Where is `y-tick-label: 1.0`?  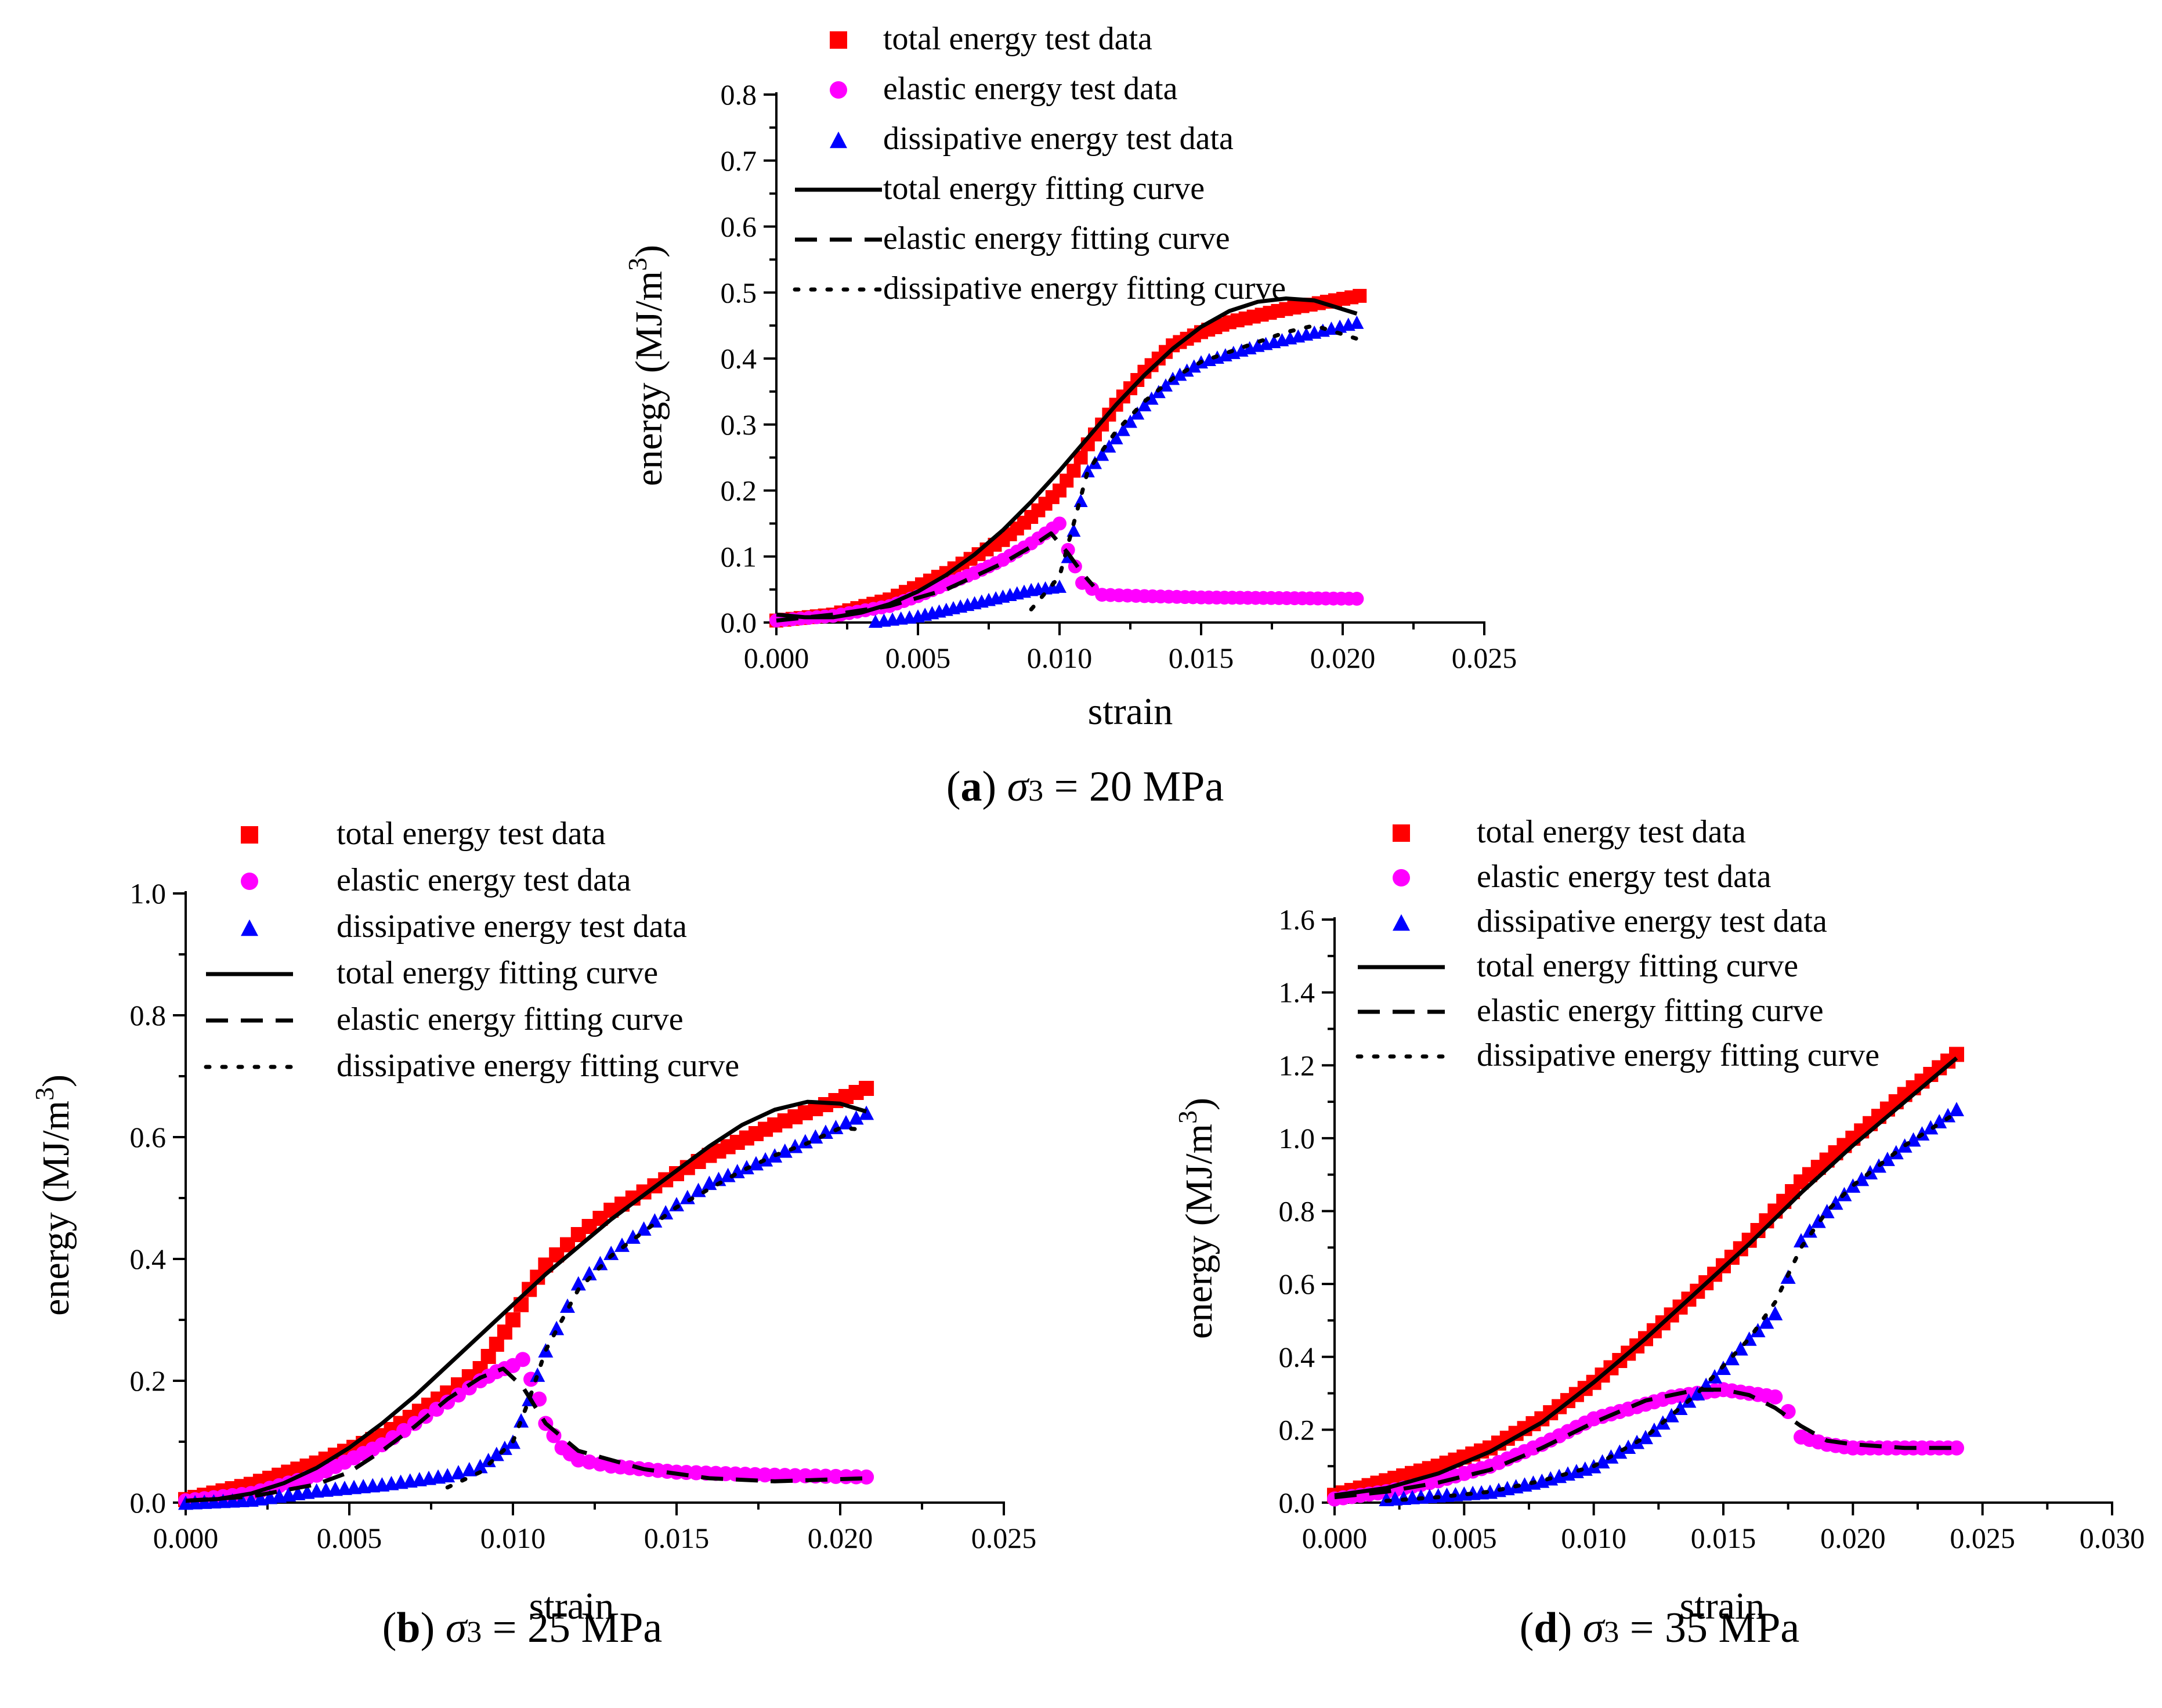
y-tick-label: 1.0 is located at coordinates (148, 893).